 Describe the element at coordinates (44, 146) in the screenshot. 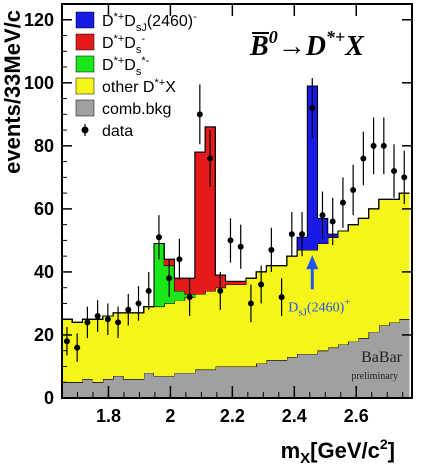

I see `y-tick-label: 80` at that location.